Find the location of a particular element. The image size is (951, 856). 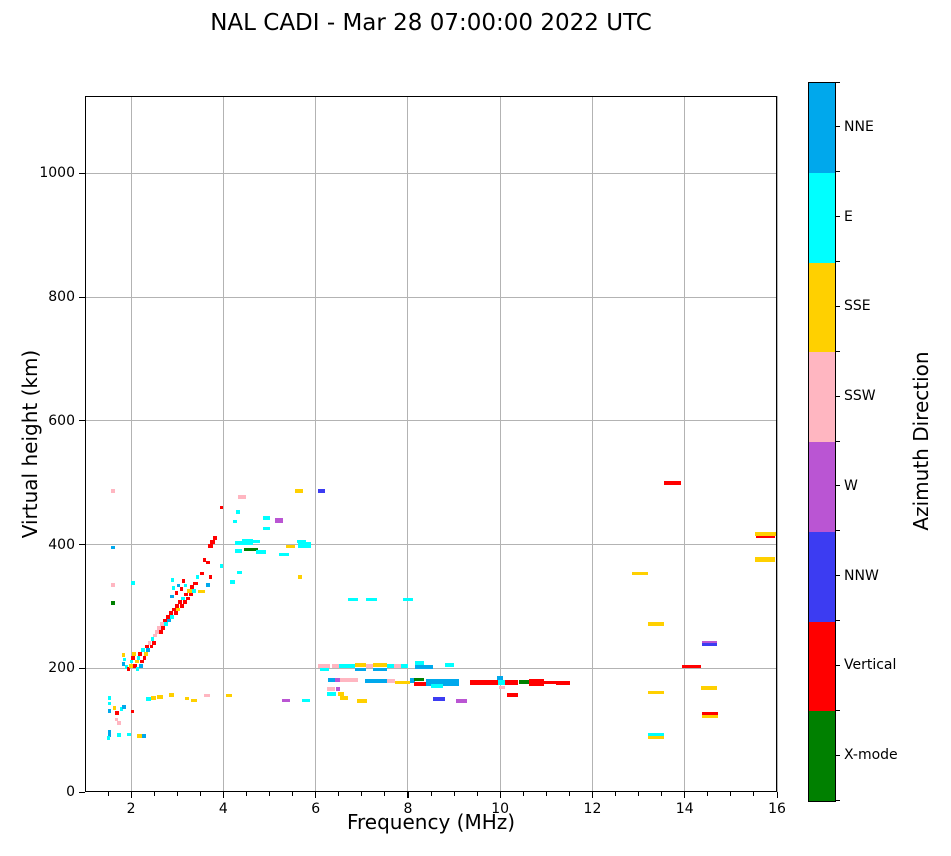

y-axis-tick is located at coordinates (82, 668).